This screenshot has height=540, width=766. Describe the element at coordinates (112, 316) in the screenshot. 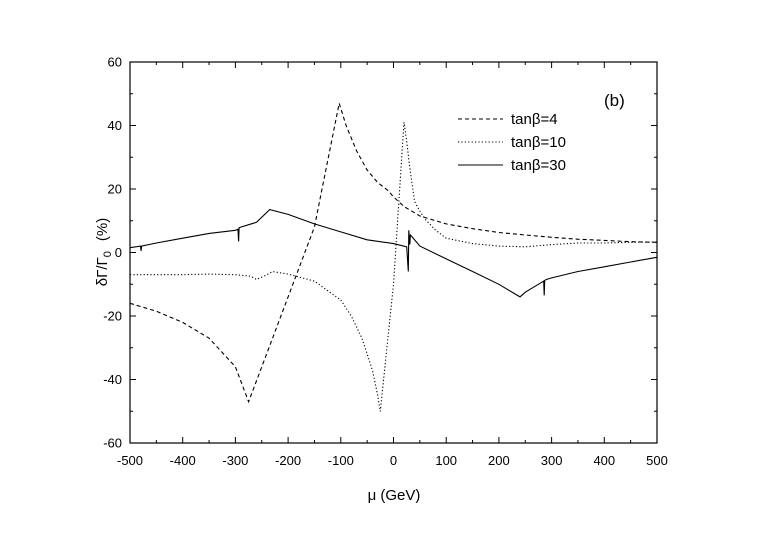

I see `y-tick-label: -20` at that location.